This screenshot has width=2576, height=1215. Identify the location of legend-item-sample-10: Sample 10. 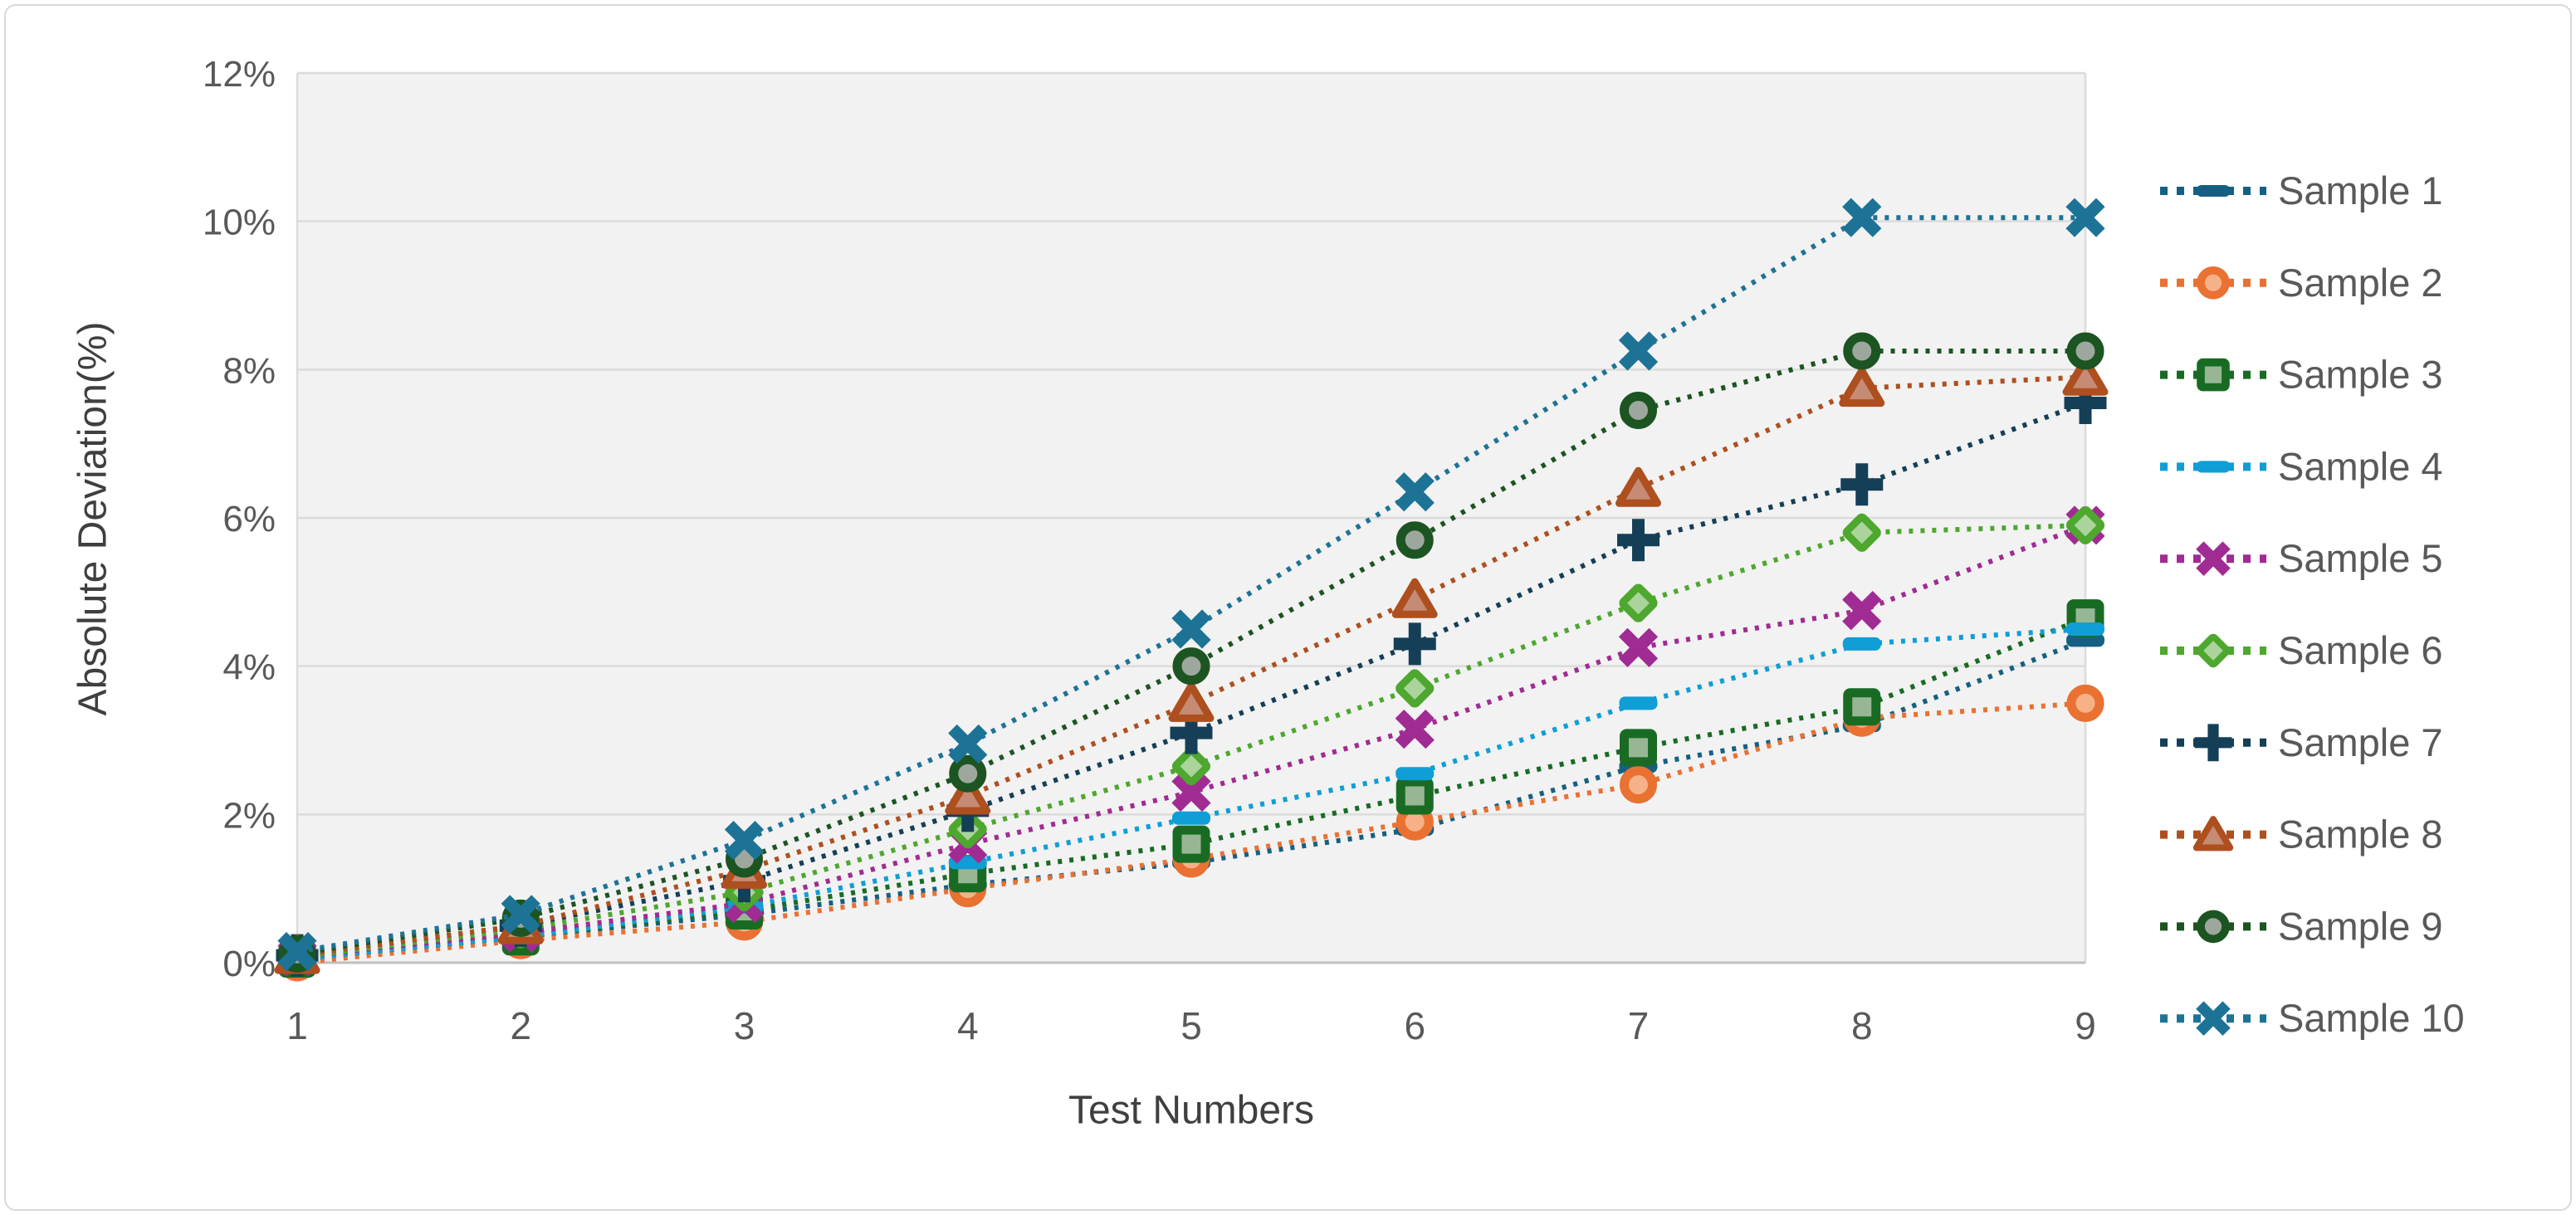
(2312, 1018).